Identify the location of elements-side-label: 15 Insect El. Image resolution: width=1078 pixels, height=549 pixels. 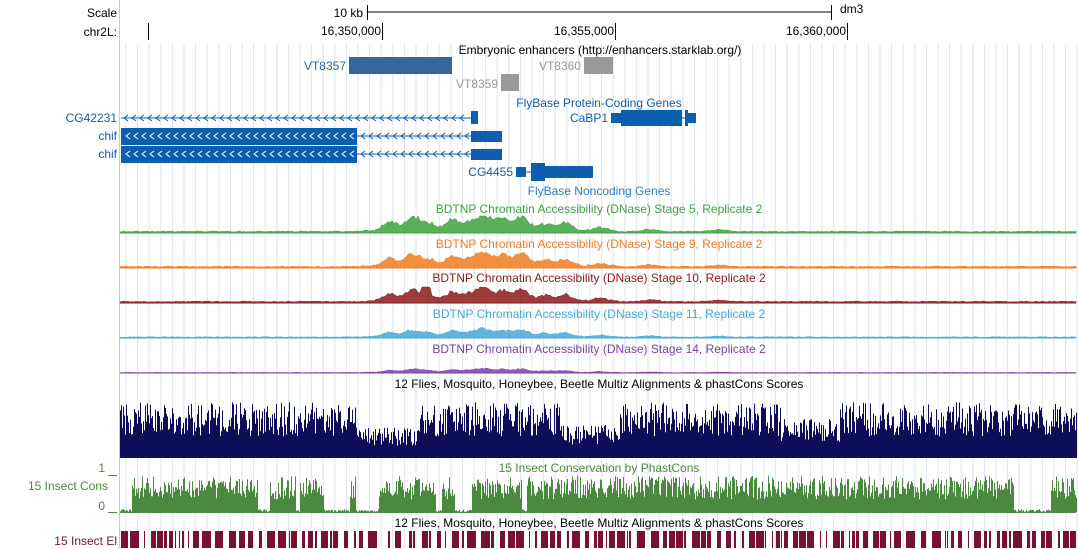
(85, 541).